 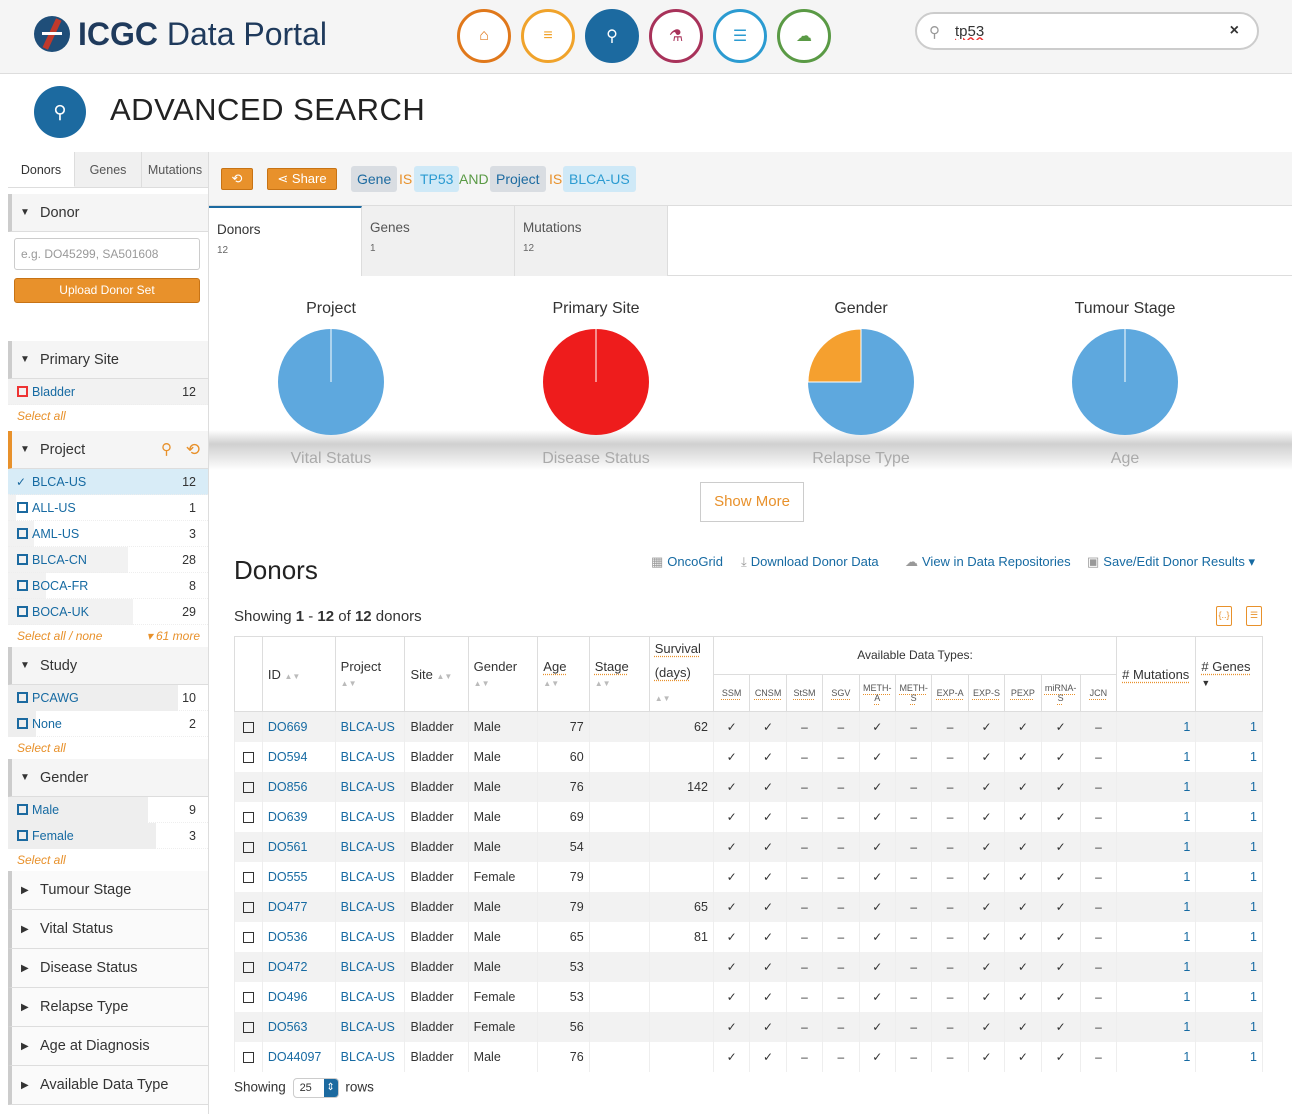 What do you see at coordinates (108, 612) in the screenshot?
I see `facet-item-boca-uk: BOCA-UK 29` at bounding box center [108, 612].